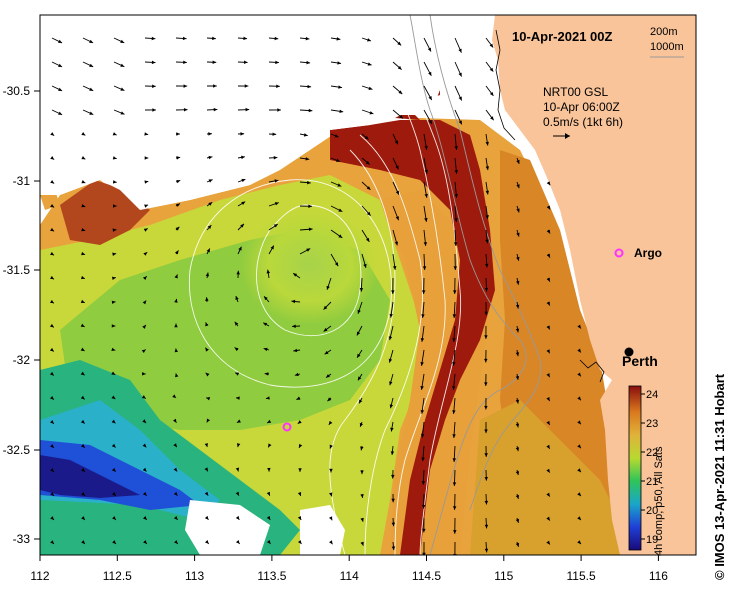 This screenshot has width=739, height=592. I want to click on y-tick-label: -31, so click(22, 181).